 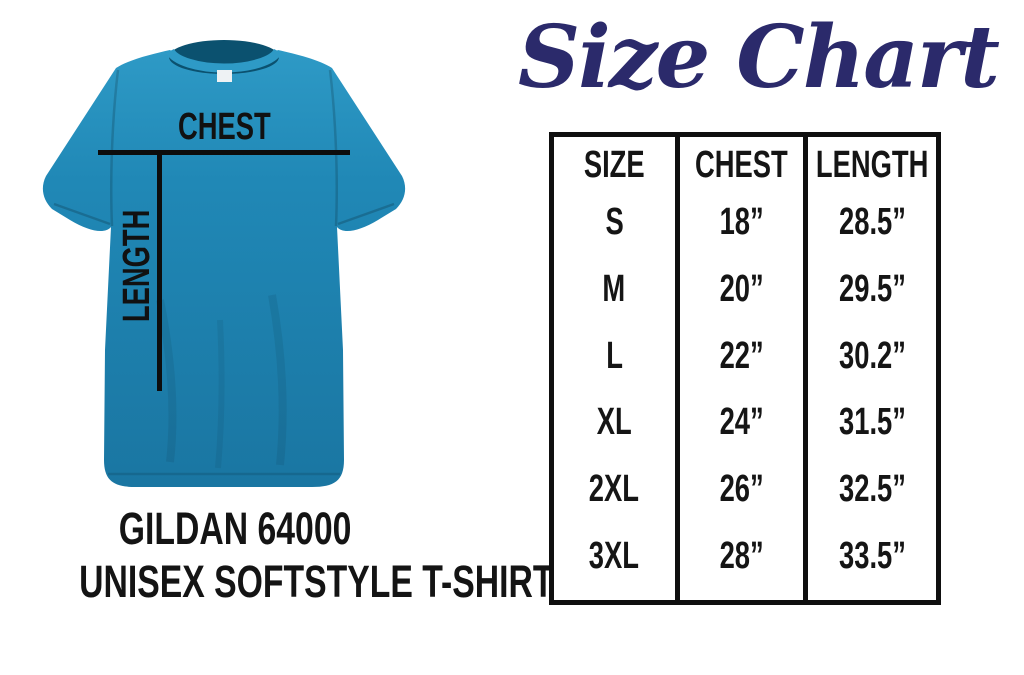 I want to click on length-measure-line, so click(x=159, y=270).